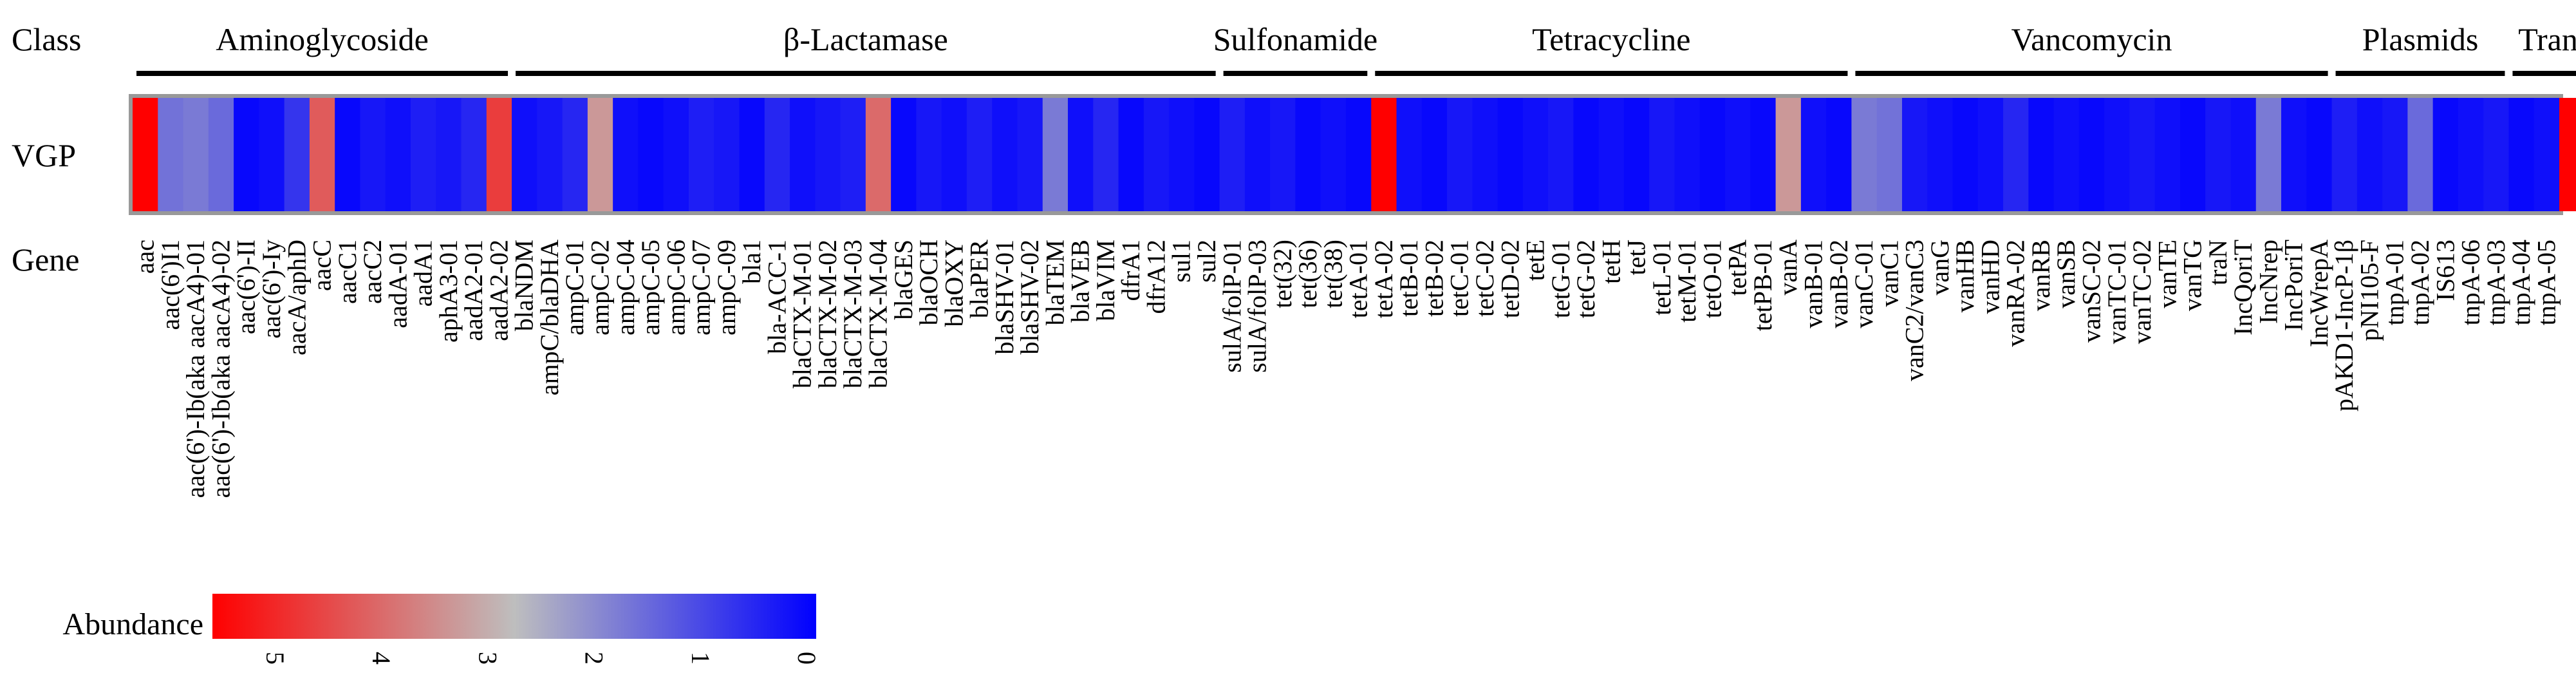  What do you see at coordinates (2394, 283) in the screenshot?
I see `gene-label: tnpA-01` at bounding box center [2394, 283].